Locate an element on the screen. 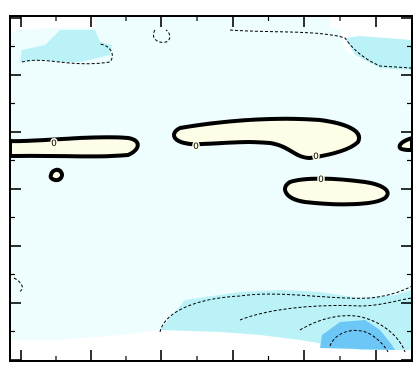  dashed-contour-bottom-outer is located at coordinates (285, 309).